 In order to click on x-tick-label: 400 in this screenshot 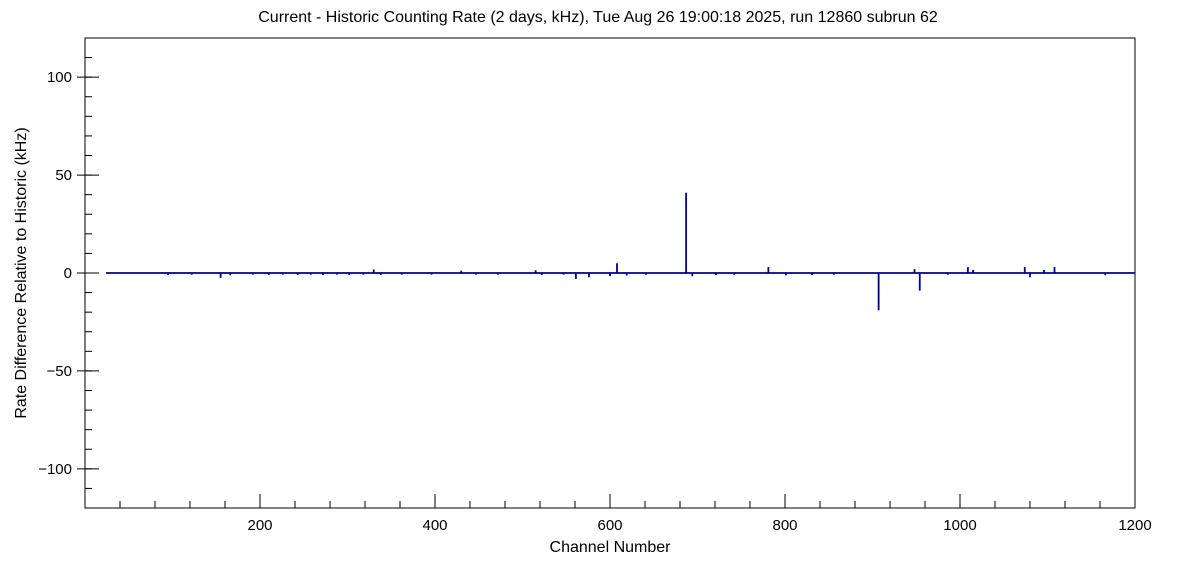, I will do `click(434, 525)`.